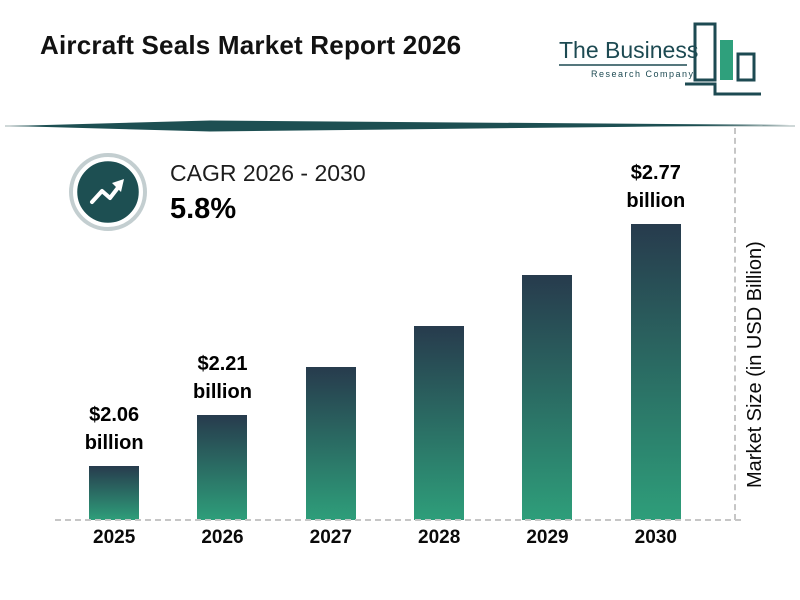 Image resolution: width=800 pixels, height=600 pixels. I want to click on bar-group-2028, so click(439, 330).